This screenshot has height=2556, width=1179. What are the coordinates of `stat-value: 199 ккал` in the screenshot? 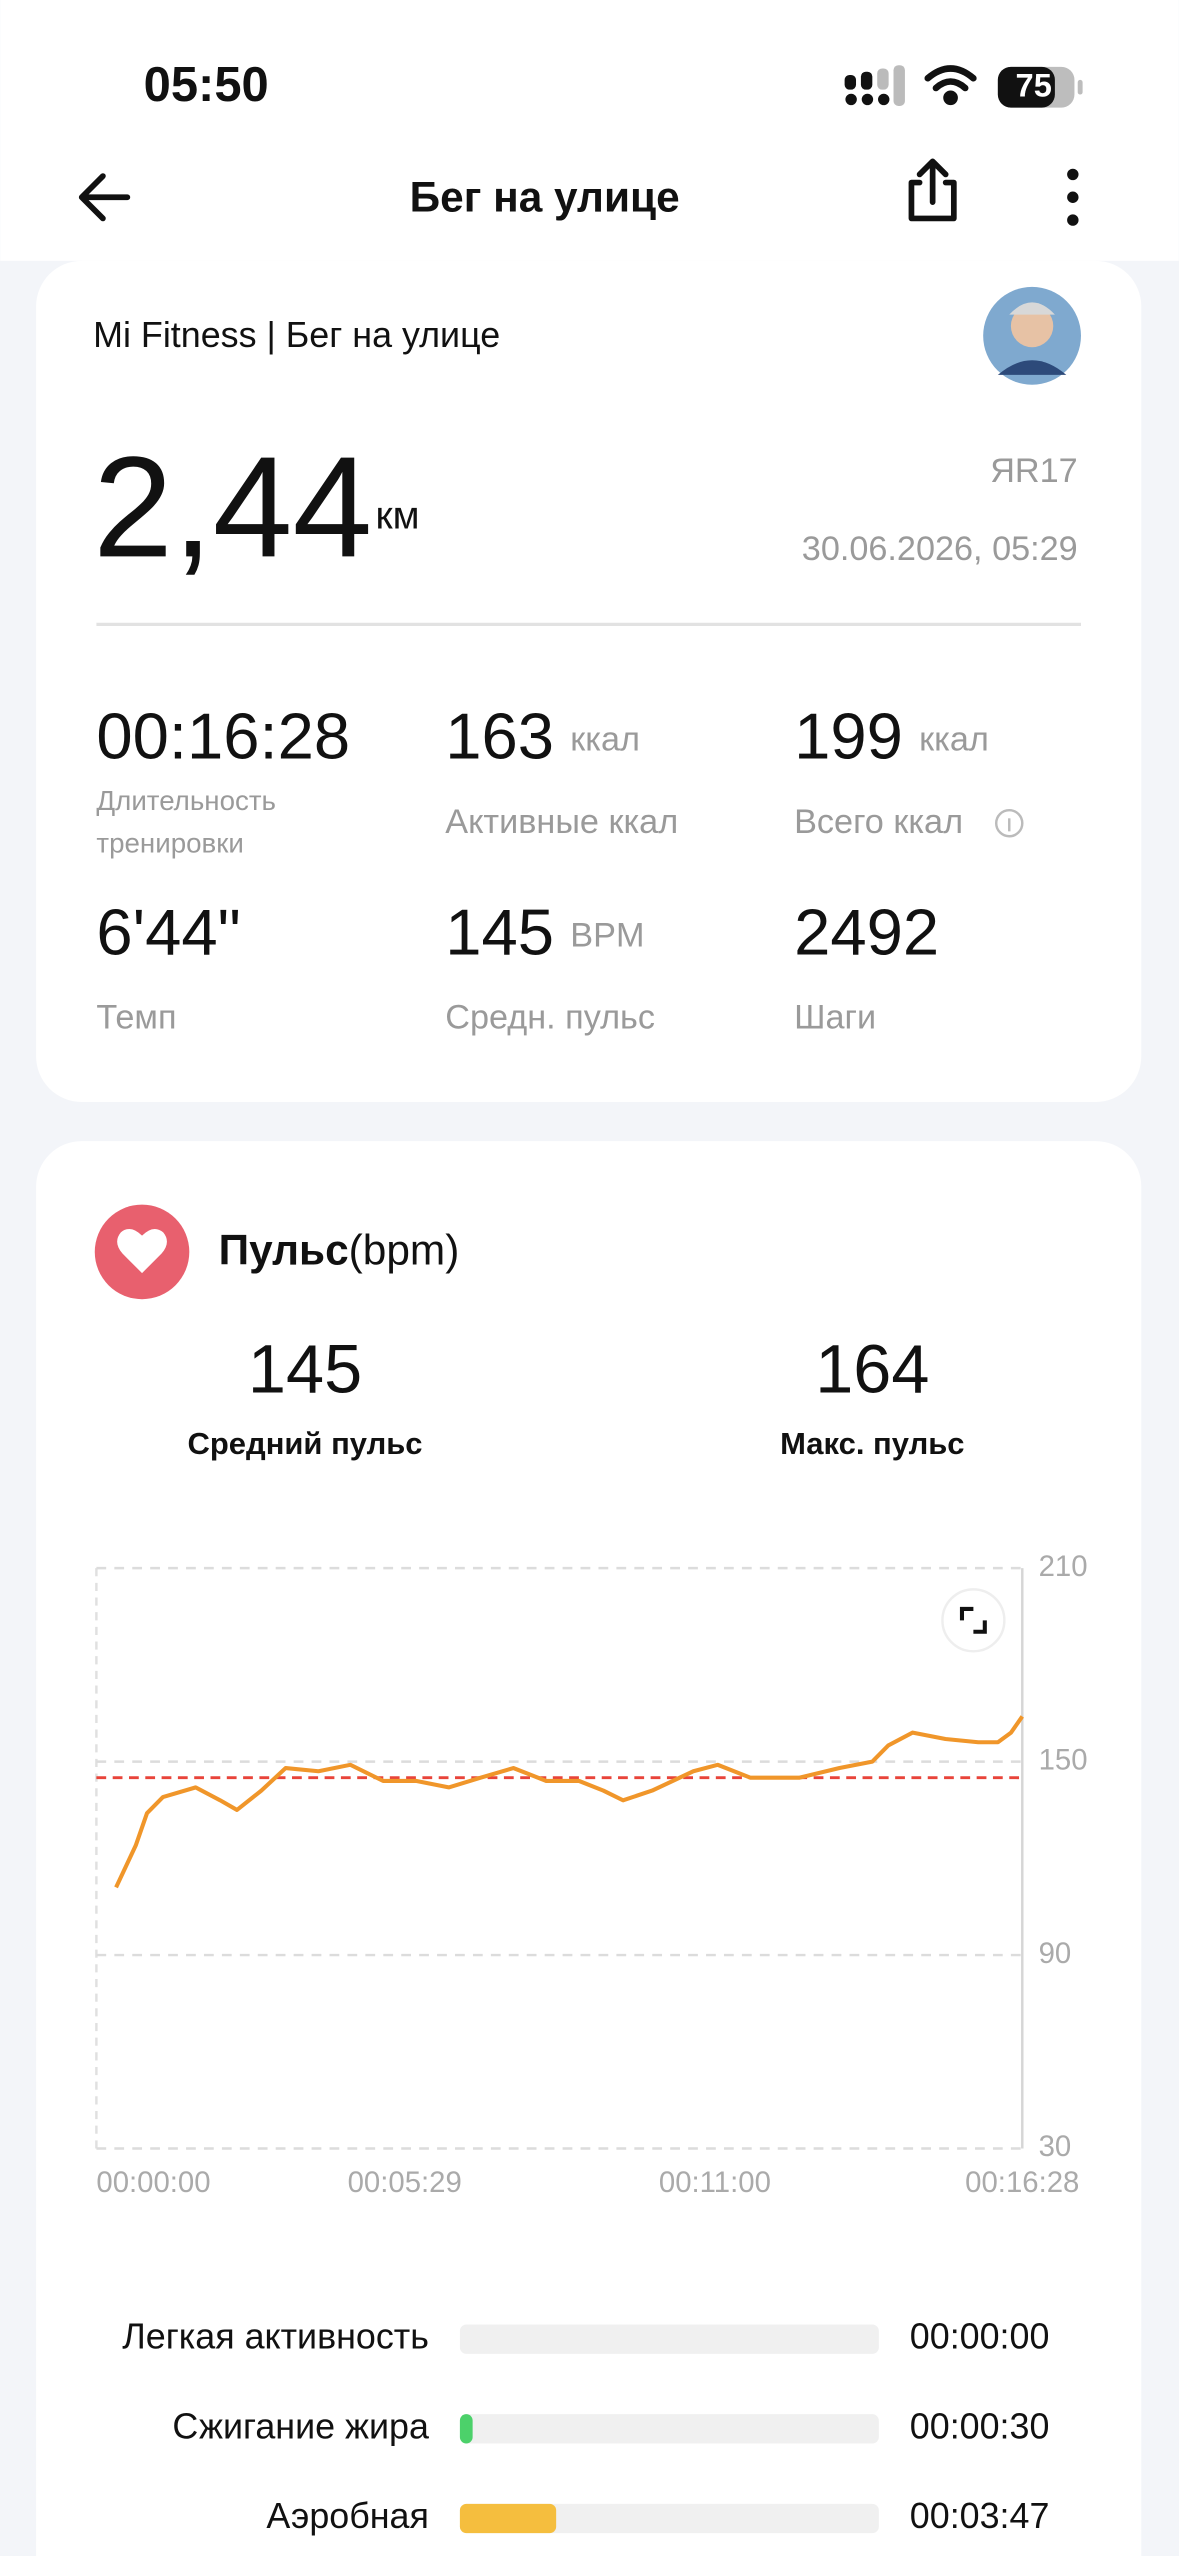 It's located at (891, 736).